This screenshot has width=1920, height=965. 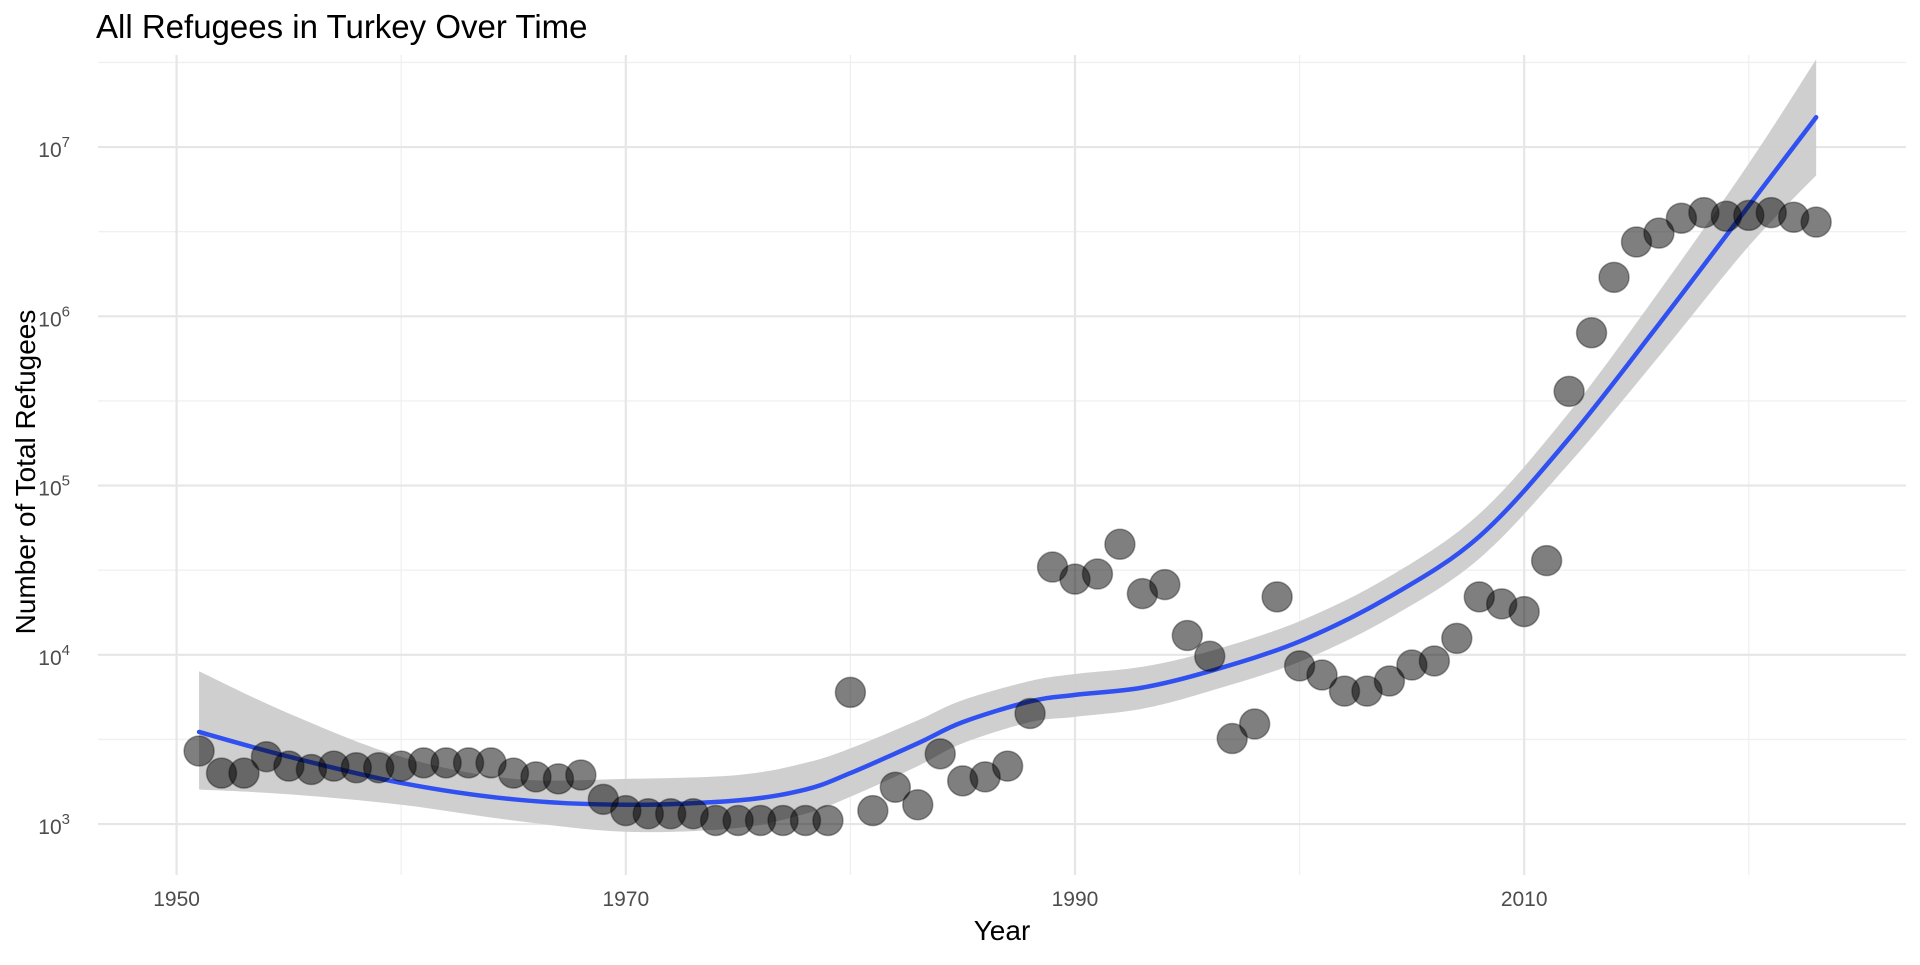 What do you see at coordinates (54, 317) in the screenshot?
I see `y-tick-label: 10⁶` at bounding box center [54, 317].